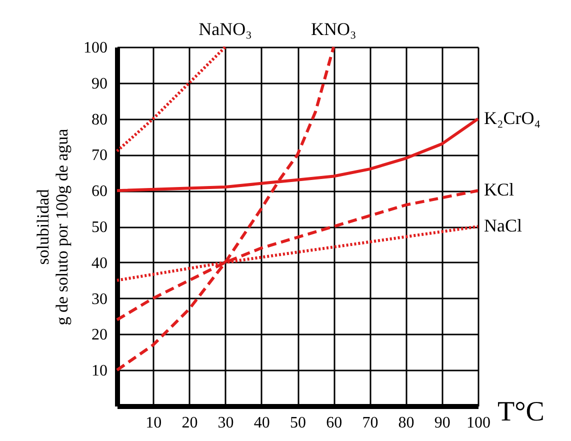 Image resolution: width=571 pixels, height=441 pixels. I want to click on series-label: K₂CrO₄, so click(512, 118).